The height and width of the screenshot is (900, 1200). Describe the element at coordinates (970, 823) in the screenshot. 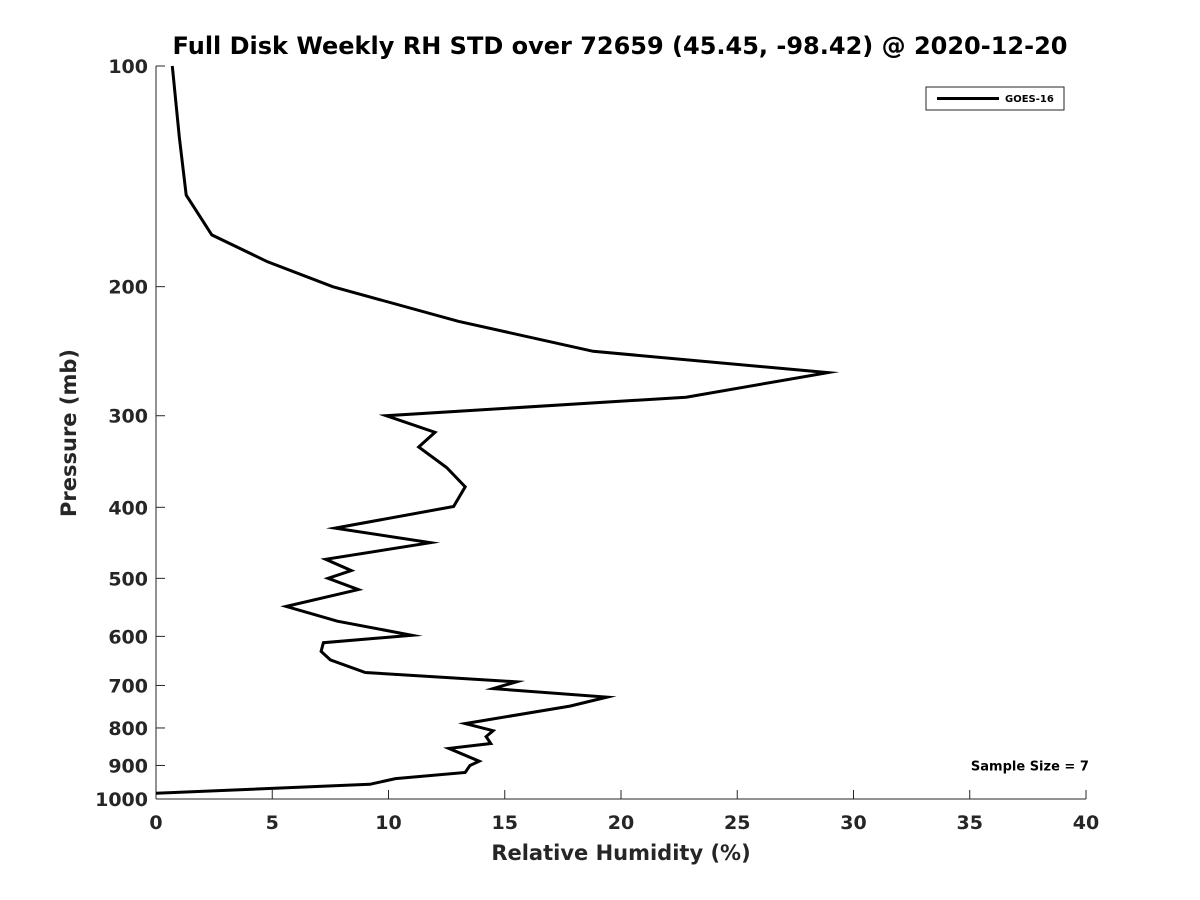

I see `x-tick-label: 35` at that location.